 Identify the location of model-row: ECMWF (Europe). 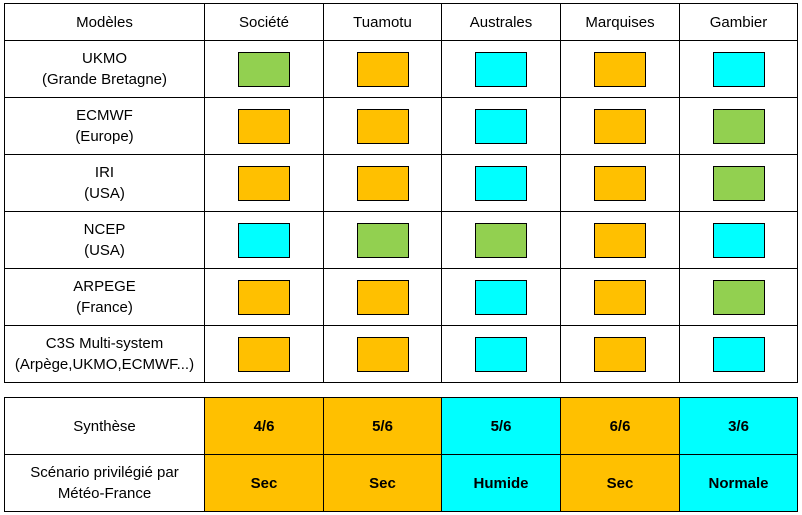
(401, 126).